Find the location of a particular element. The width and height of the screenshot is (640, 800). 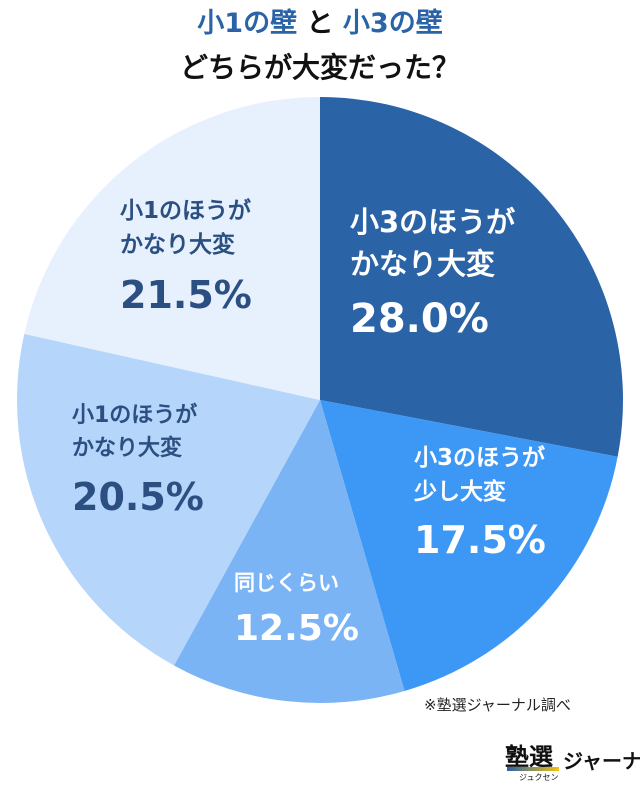

source-note: ※塾選ジャーナル調べ is located at coordinates (497, 705).